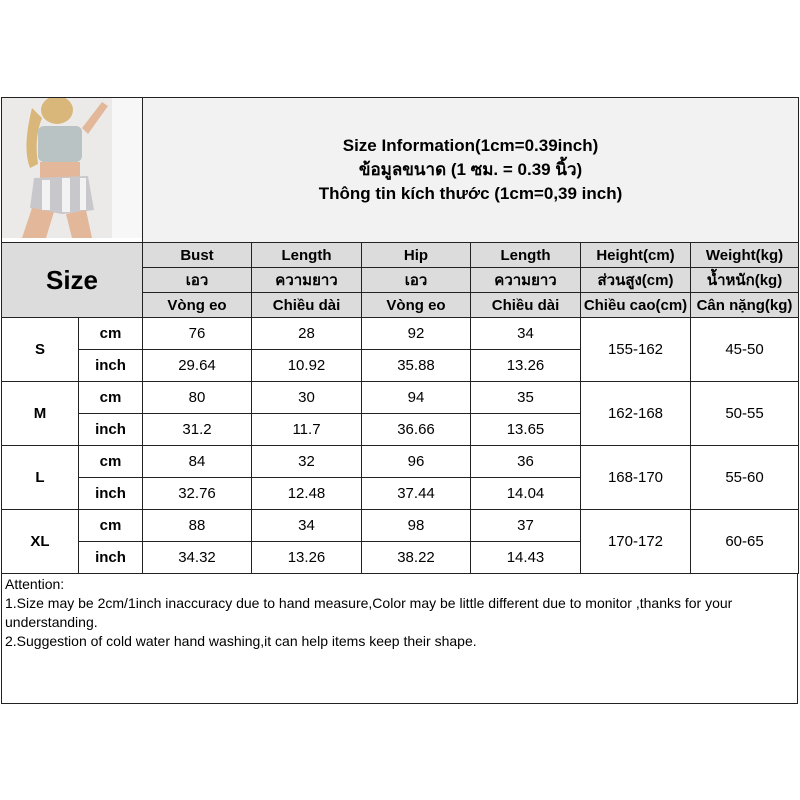 The height and width of the screenshot is (800, 800). I want to click on value-cell: 31.2, so click(197, 429).